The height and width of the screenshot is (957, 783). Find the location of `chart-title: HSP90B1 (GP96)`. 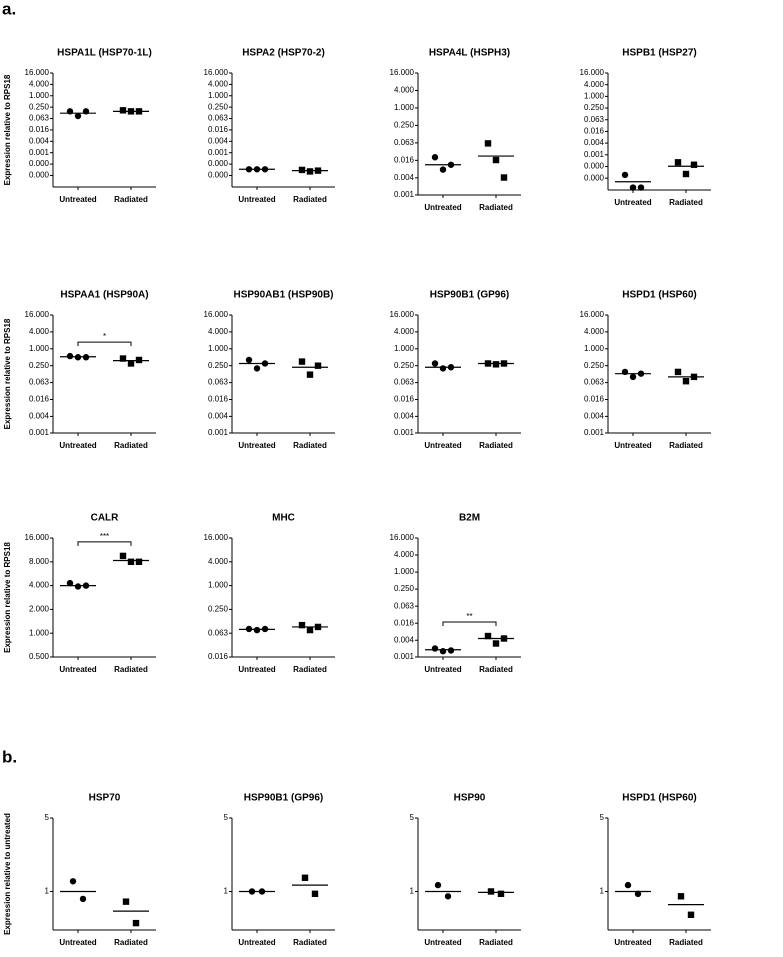

chart-title: HSP90B1 (GP96) is located at coordinates (283, 798).